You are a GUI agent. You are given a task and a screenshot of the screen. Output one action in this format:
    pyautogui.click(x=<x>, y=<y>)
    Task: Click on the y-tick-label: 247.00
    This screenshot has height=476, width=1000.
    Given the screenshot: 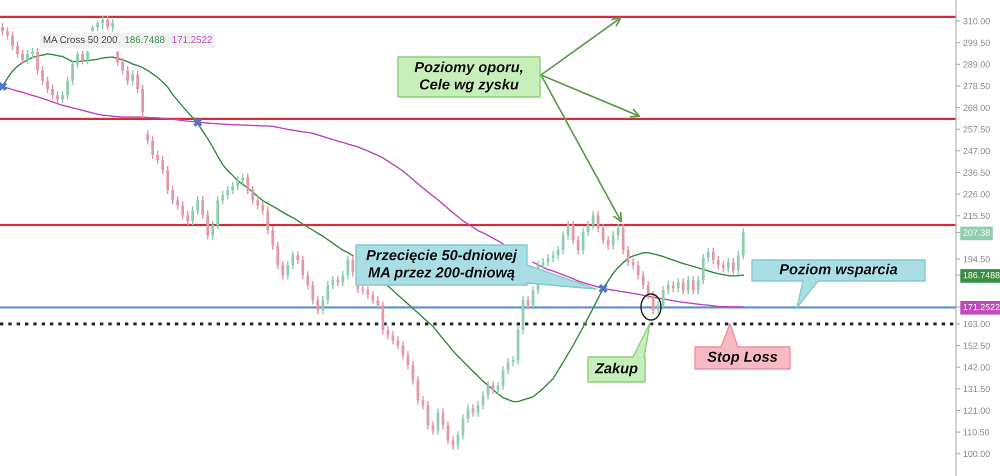 What is the action you would take?
    pyautogui.click(x=976, y=151)
    